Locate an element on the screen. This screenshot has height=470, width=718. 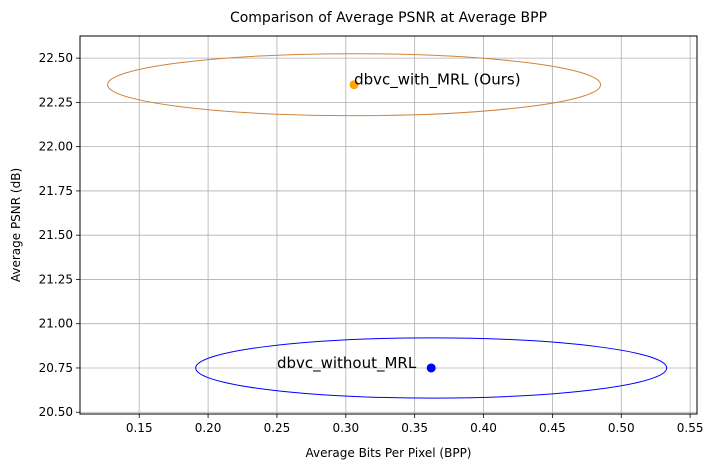
y-tick-label: 20.75 is located at coordinates (56, 368).